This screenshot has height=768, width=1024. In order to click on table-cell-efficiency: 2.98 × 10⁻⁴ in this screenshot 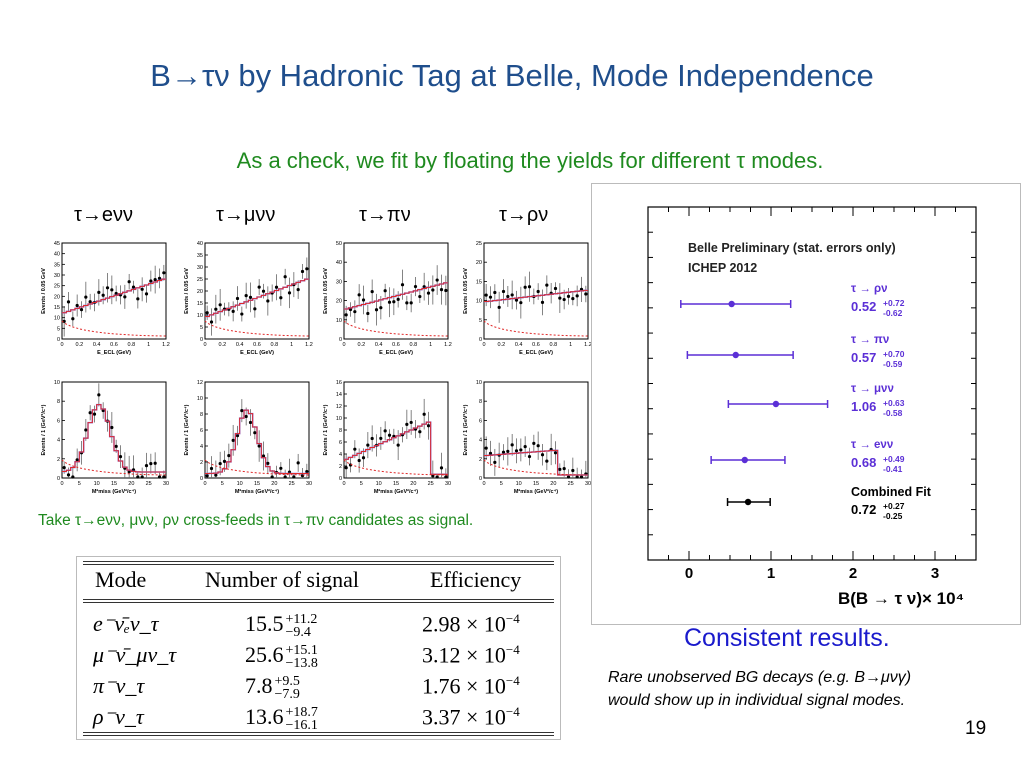, I will do `click(471, 624)`.